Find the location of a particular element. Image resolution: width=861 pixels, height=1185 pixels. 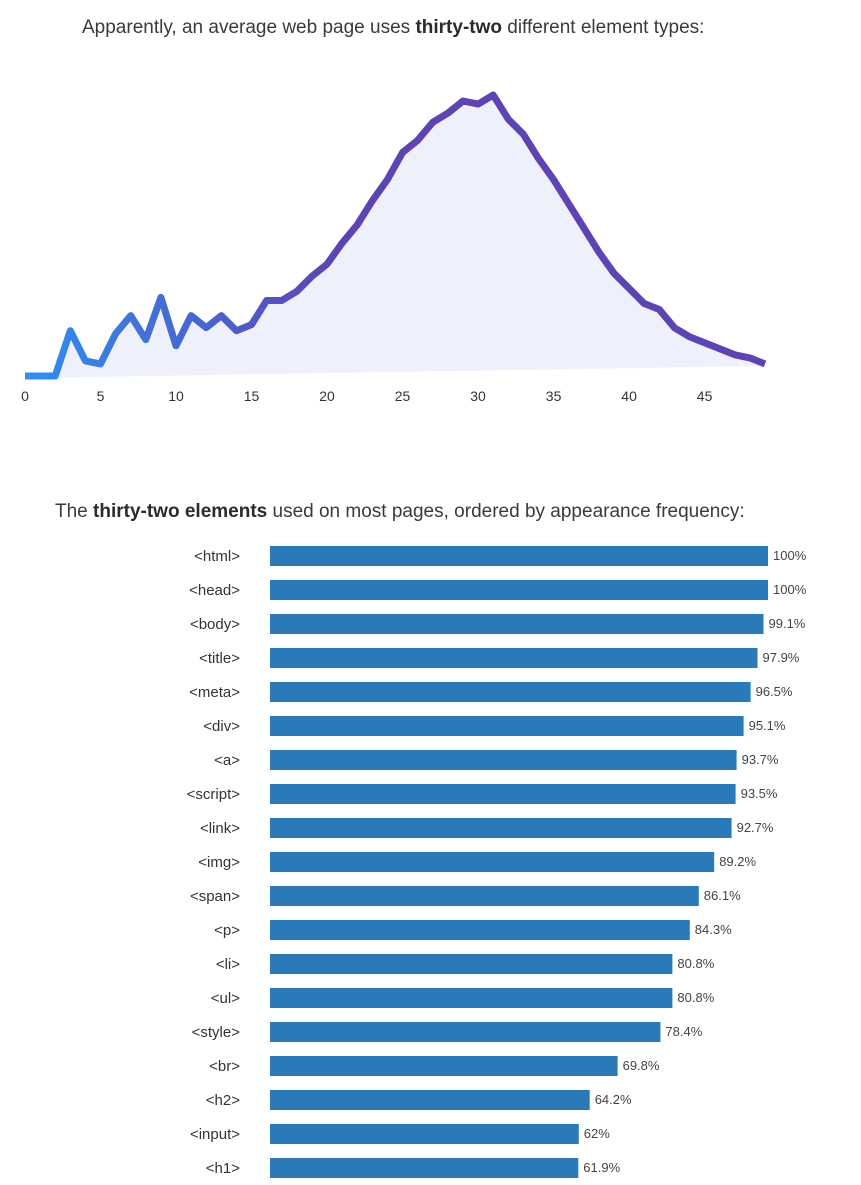

bar-value-label: 84.3% is located at coordinates (713, 929).